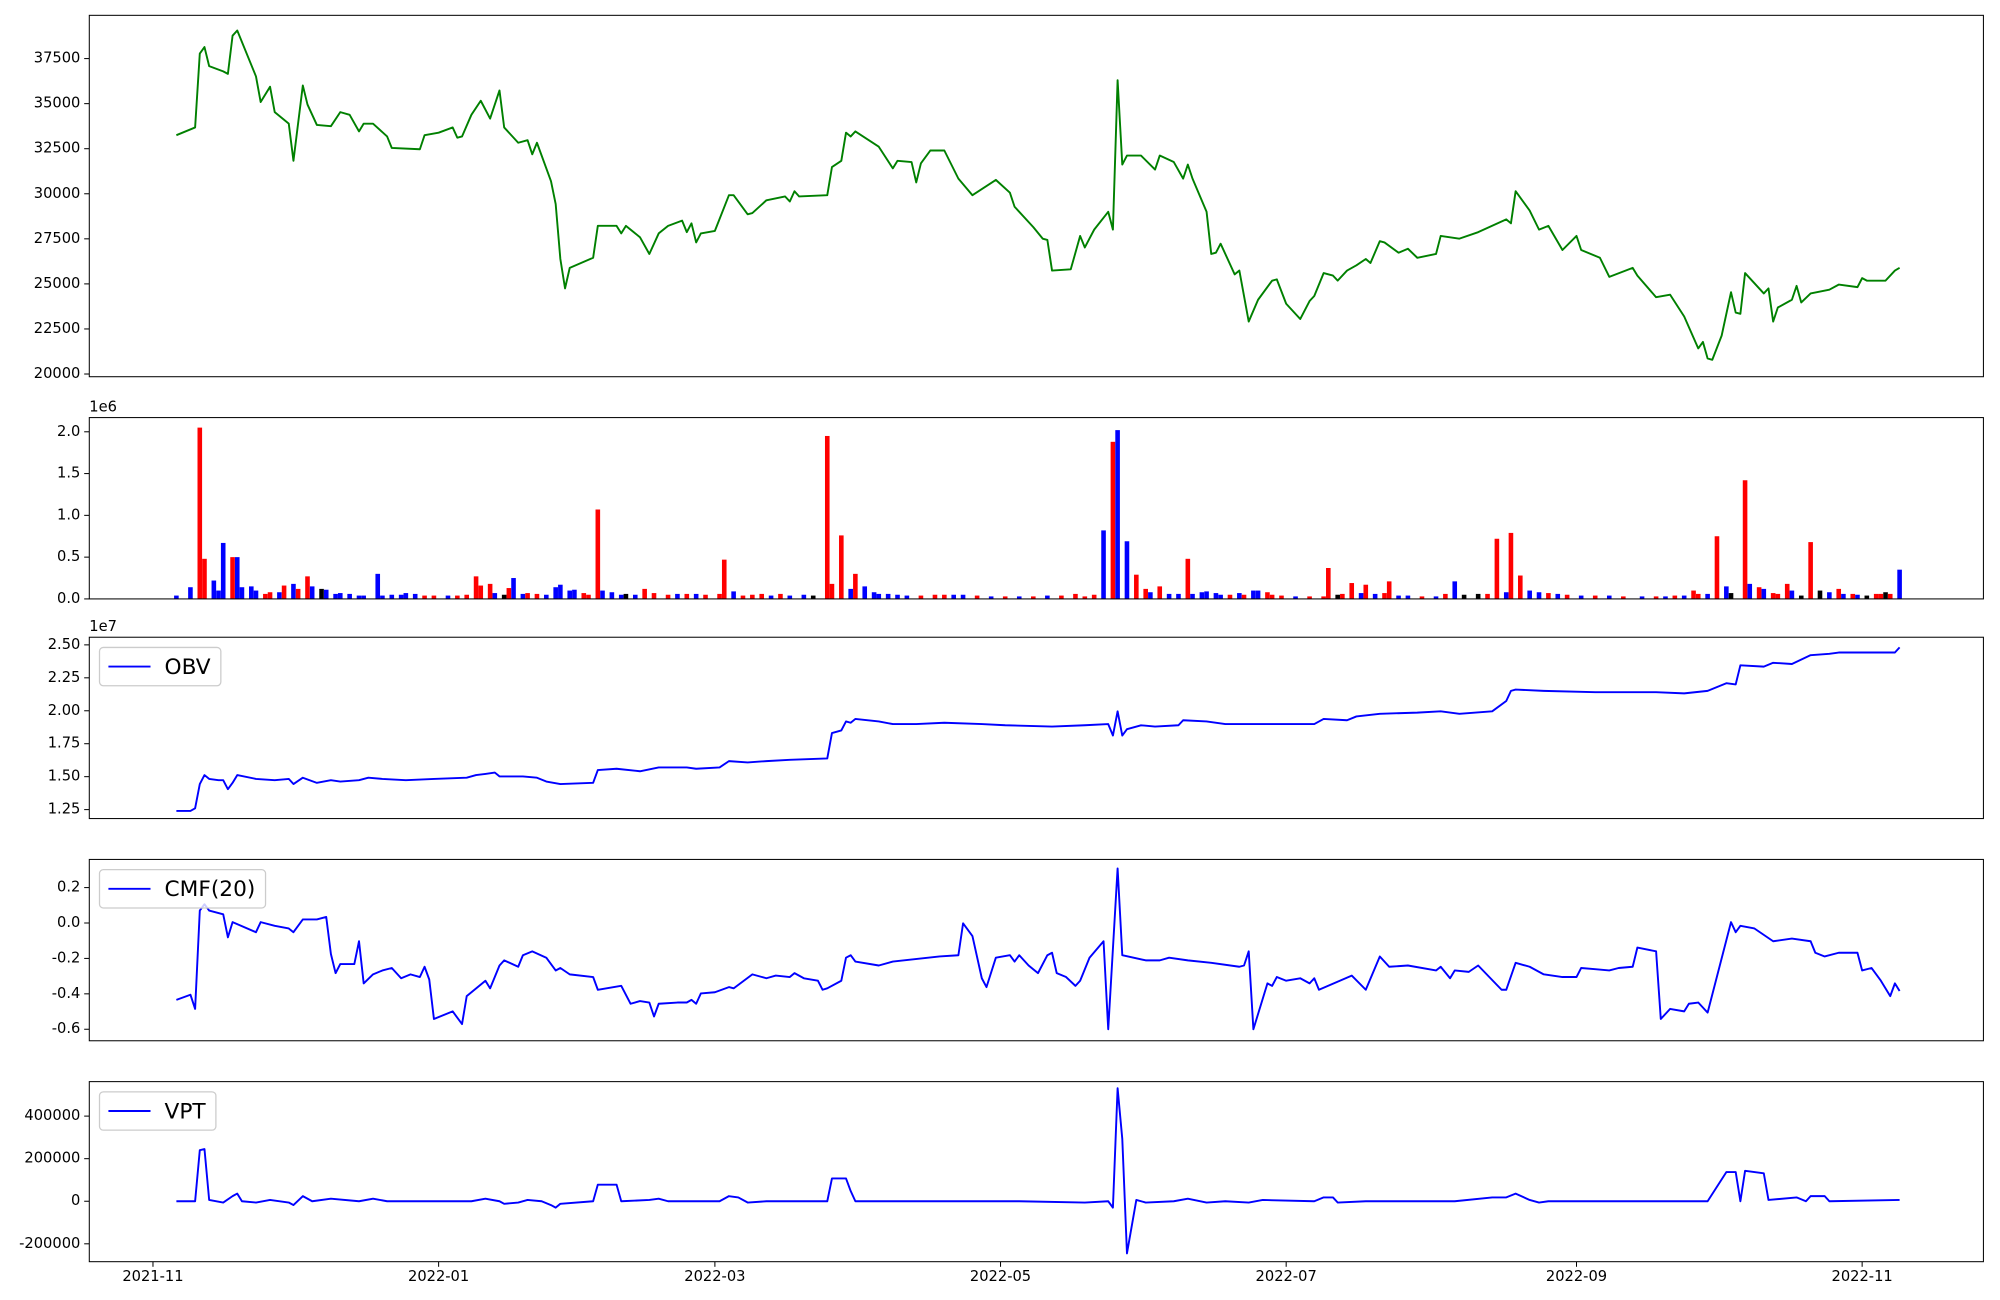  What do you see at coordinates (57, 103) in the screenshot?
I see `y-tick-label: 35000` at bounding box center [57, 103].